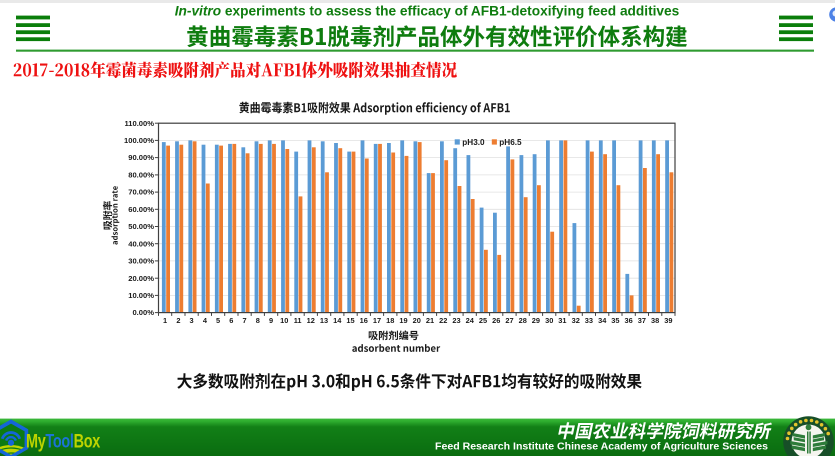 The height and width of the screenshot is (456, 835). Describe the element at coordinates (141, 157) in the screenshot. I see `svg-text: 90.00%` at that location.